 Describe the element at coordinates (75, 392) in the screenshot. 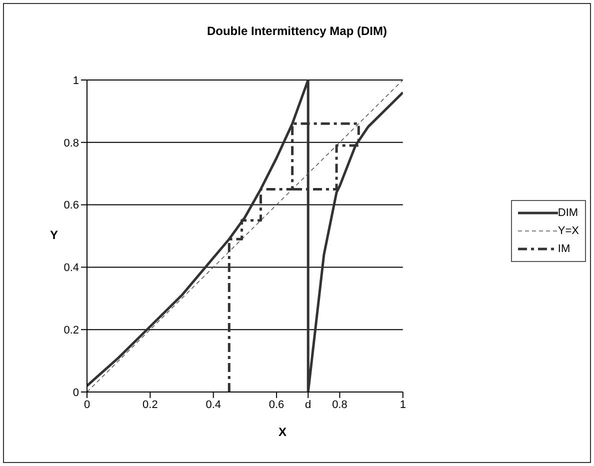

I see `y-tick-label: 0` at that location.